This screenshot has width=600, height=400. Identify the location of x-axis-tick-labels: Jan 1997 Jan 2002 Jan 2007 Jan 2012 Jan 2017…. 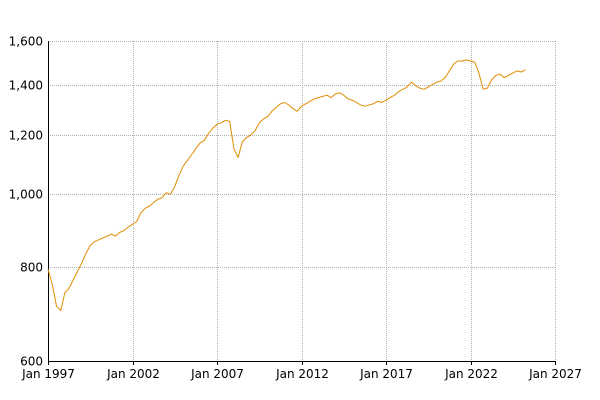
(301, 374).